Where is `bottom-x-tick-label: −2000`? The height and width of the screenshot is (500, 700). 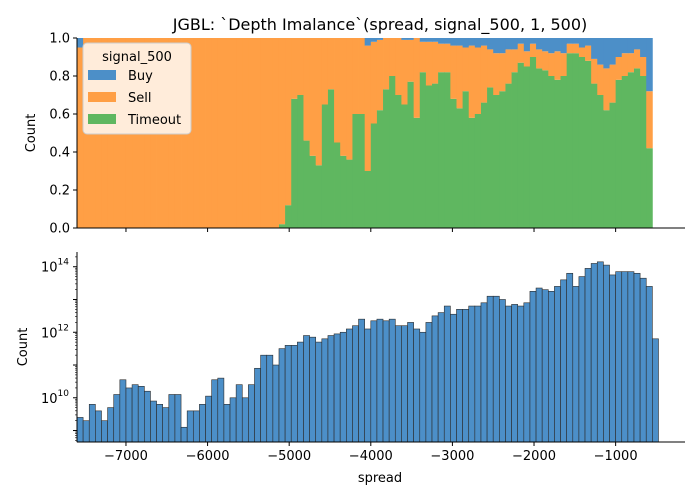
bottom-x-tick-label: −2000 is located at coordinates (534, 456).